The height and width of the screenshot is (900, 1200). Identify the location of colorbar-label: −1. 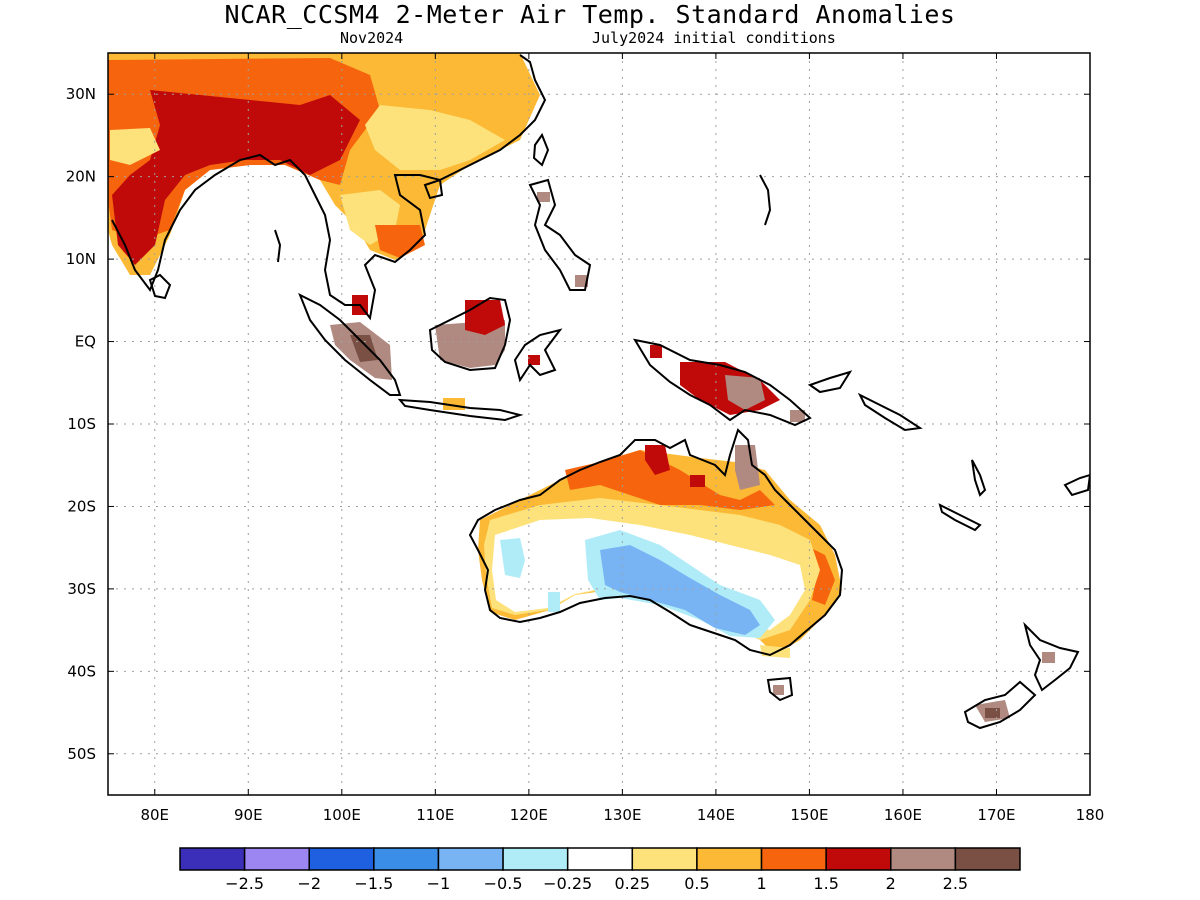
(439, 883).